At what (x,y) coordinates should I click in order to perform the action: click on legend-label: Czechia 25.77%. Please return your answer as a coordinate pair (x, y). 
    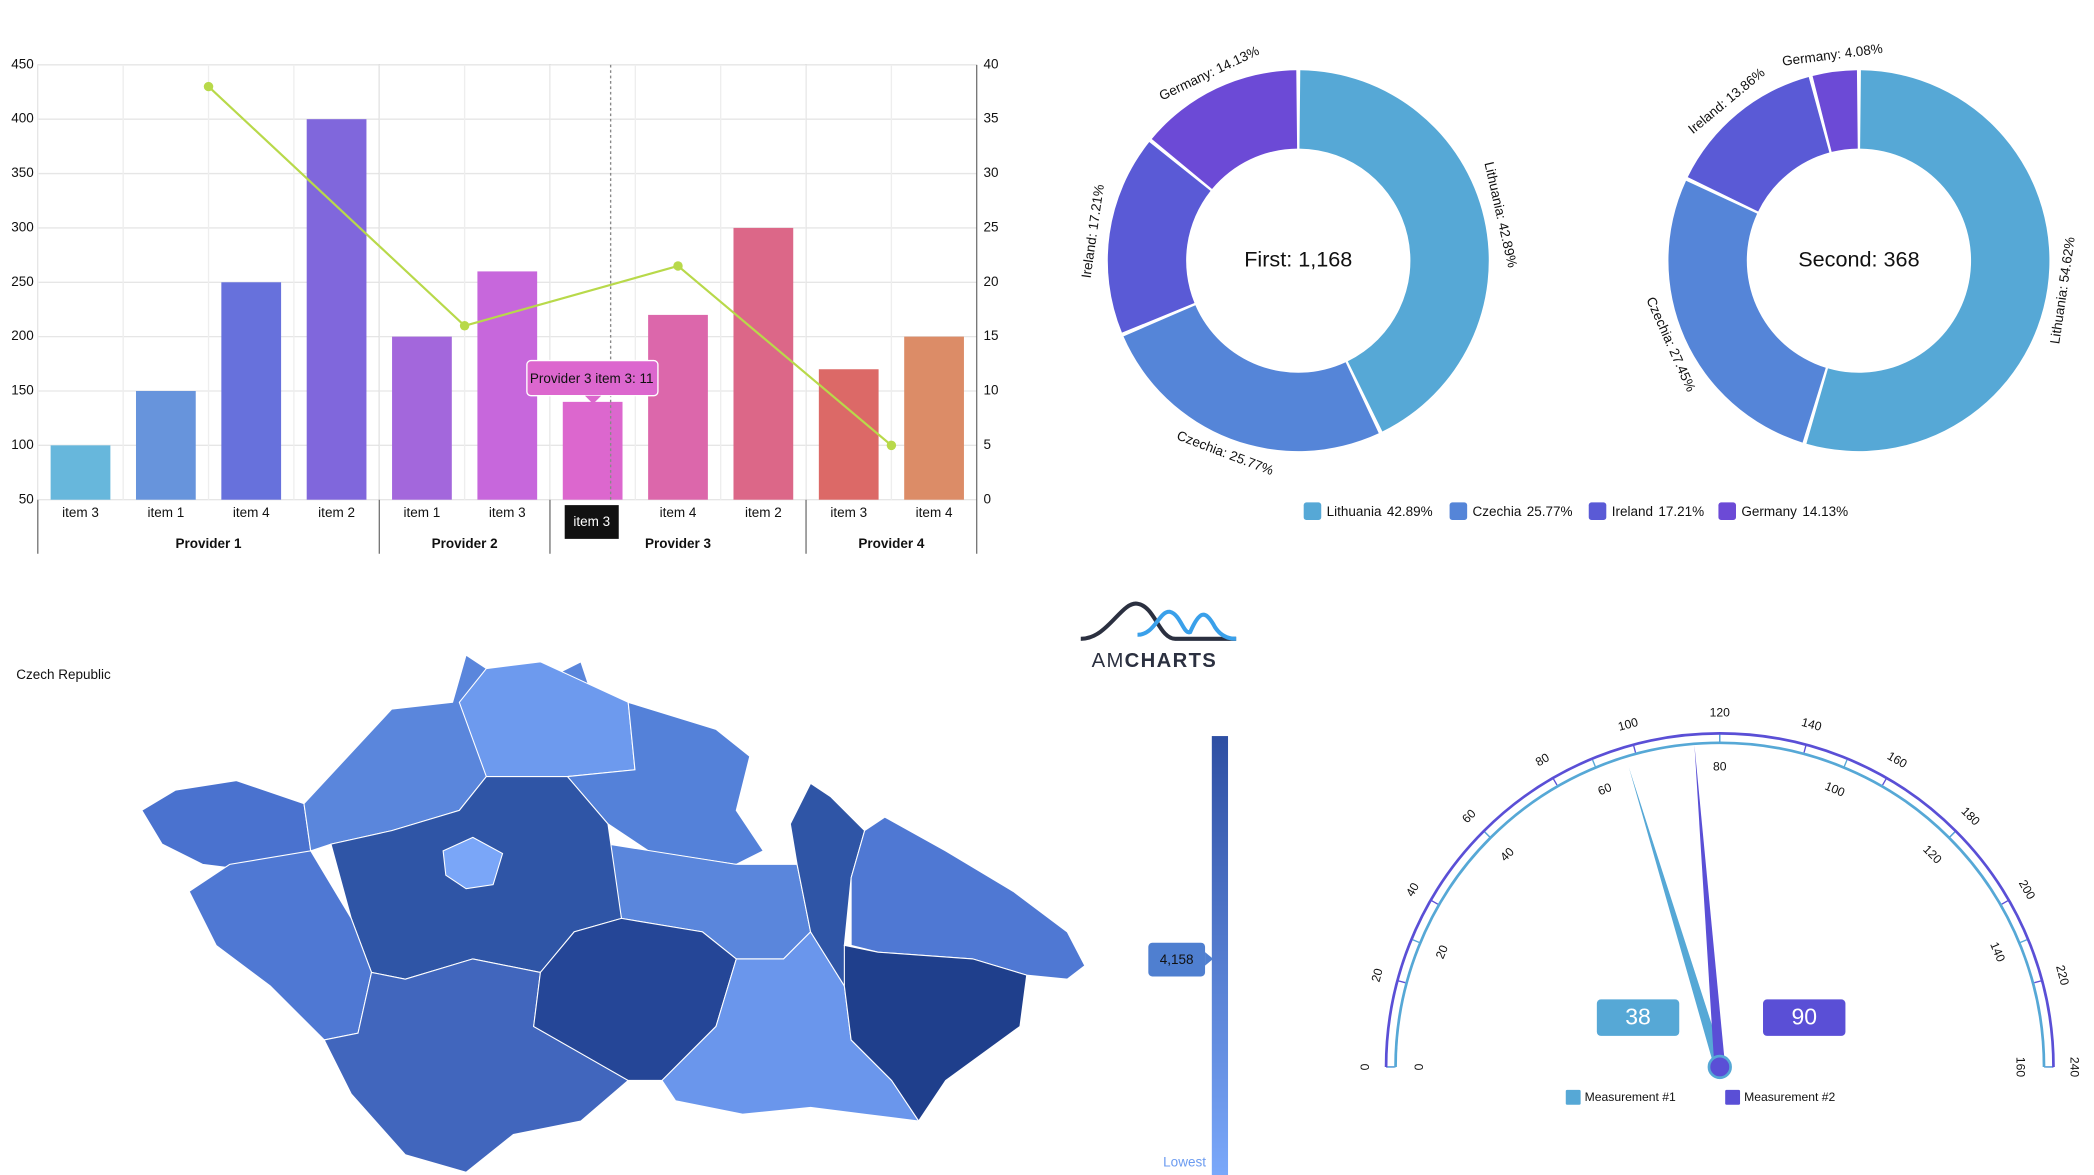
    Looking at the image, I should click on (1523, 510).